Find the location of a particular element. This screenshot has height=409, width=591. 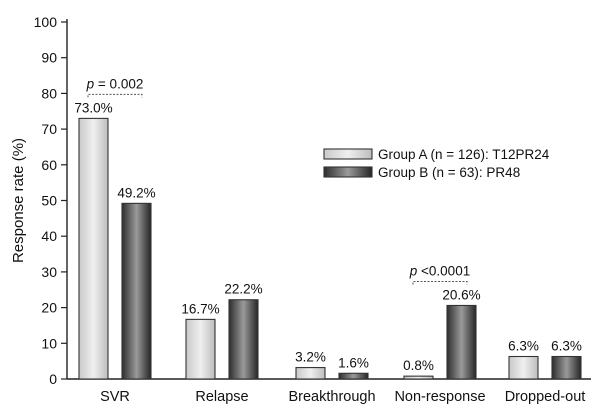

y-tick-label: 20 is located at coordinates (49, 308).